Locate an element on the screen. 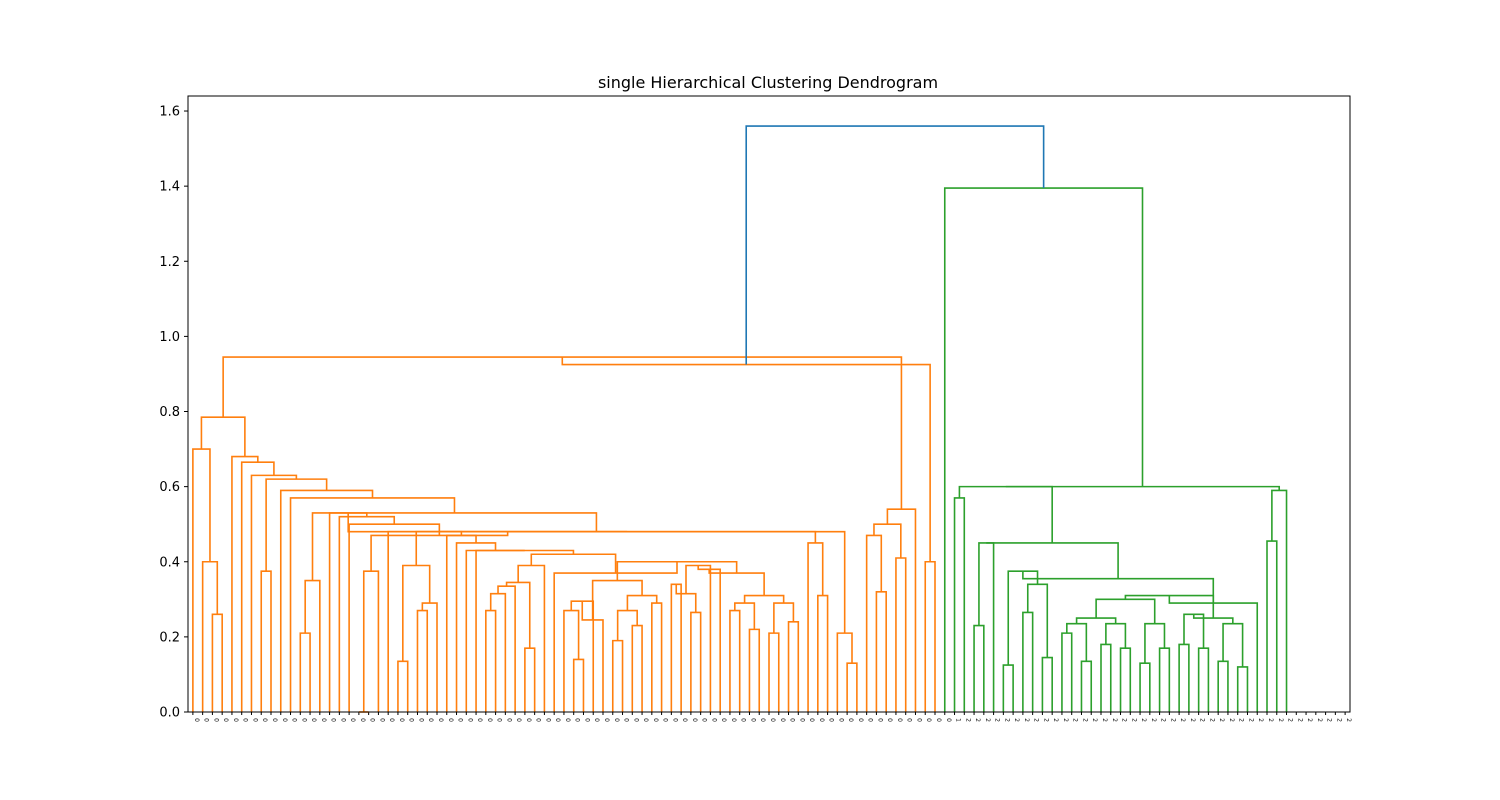 Image resolution: width=1500 pixels, height=800 pixels. y-tick-label: 1.0 is located at coordinates (169, 337).